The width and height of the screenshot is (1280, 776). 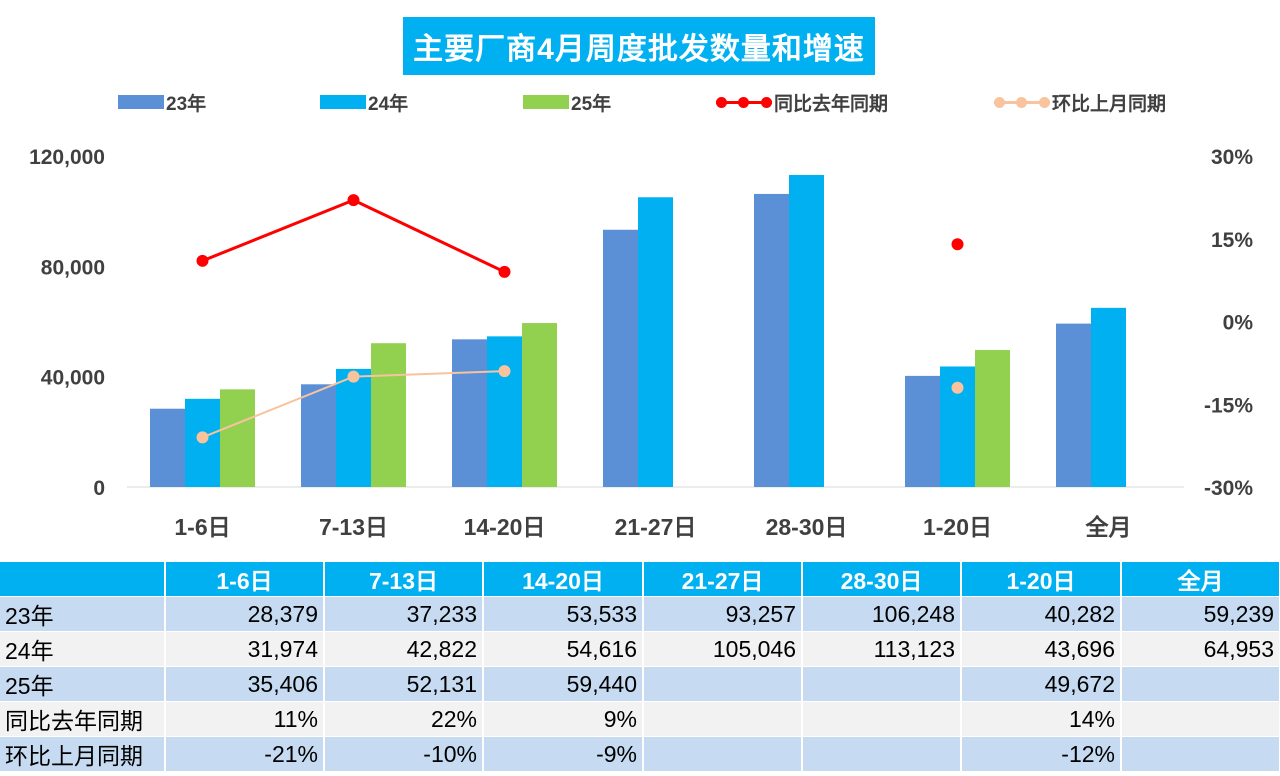 I want to click on legend-label-24: 24年, so click(x=388, y=104).